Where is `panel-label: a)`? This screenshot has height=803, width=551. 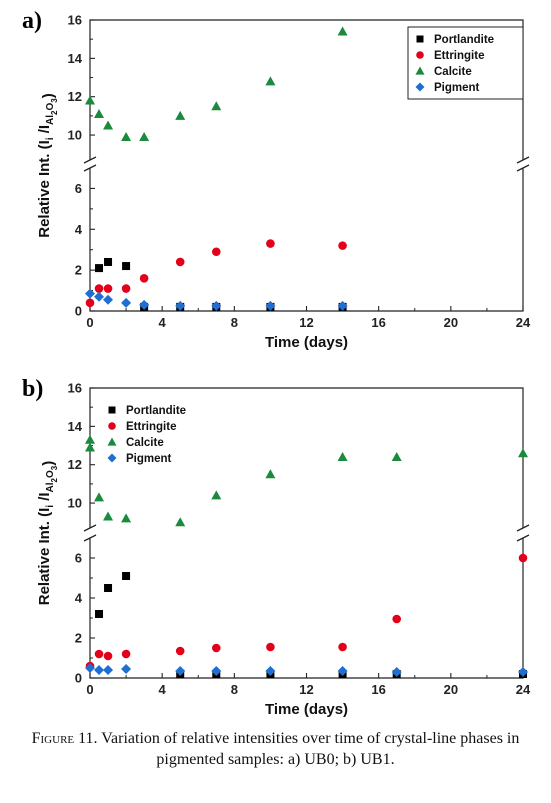 panel-label: a) is located at coordinates (32, 21).